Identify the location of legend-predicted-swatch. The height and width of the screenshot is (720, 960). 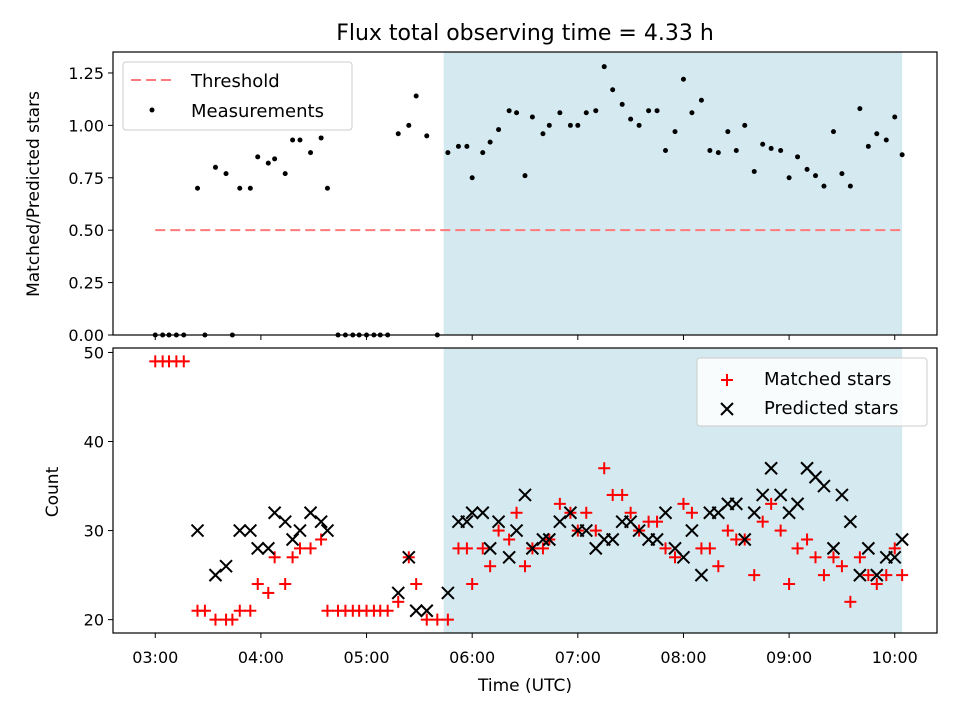
(727, 409).